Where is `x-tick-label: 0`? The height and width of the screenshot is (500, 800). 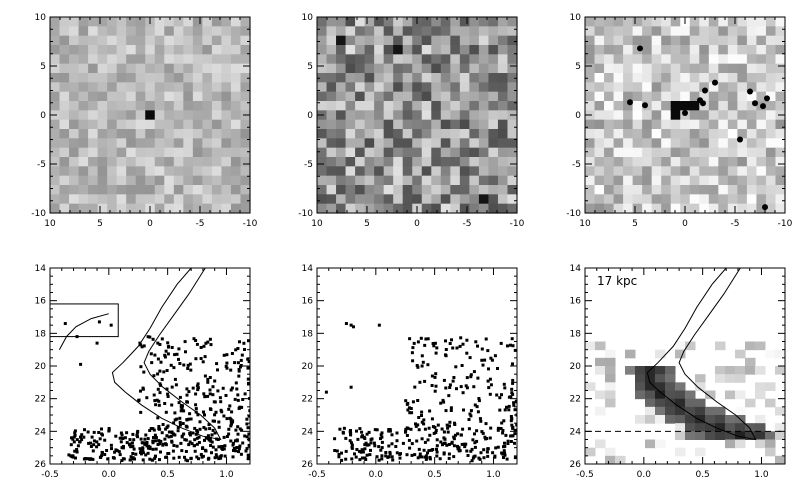 x-tick-label: 0 is located at coordinates (150, 224).